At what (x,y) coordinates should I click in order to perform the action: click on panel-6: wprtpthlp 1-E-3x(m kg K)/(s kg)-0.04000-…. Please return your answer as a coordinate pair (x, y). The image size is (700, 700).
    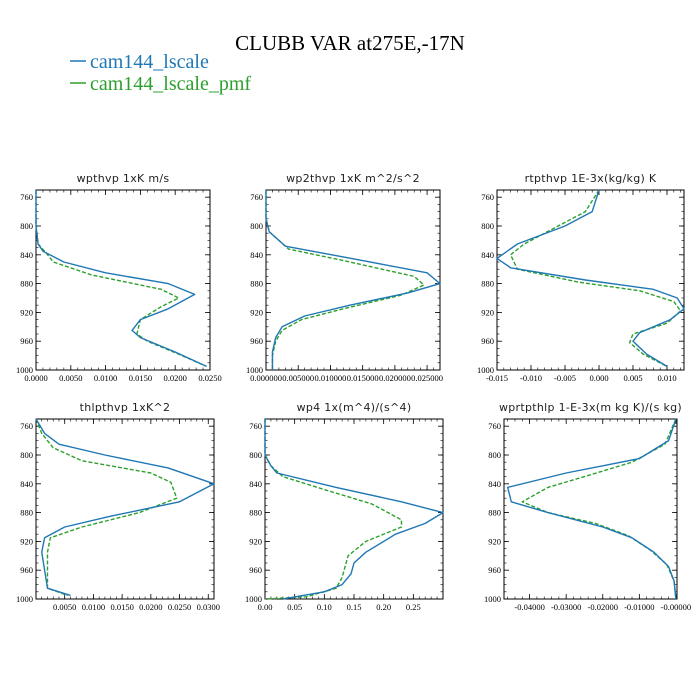
    Looking at the image, I should click on (587, 506).